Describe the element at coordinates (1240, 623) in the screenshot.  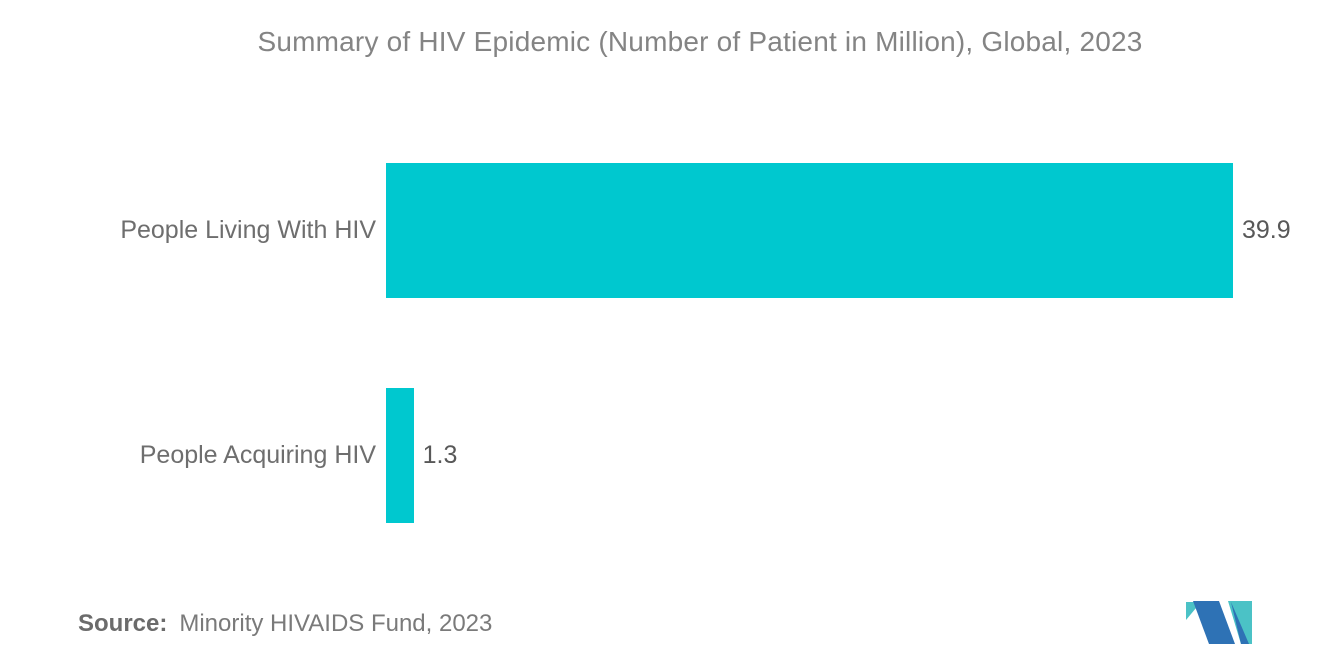
I see `logo-blue-triangle` at that location.